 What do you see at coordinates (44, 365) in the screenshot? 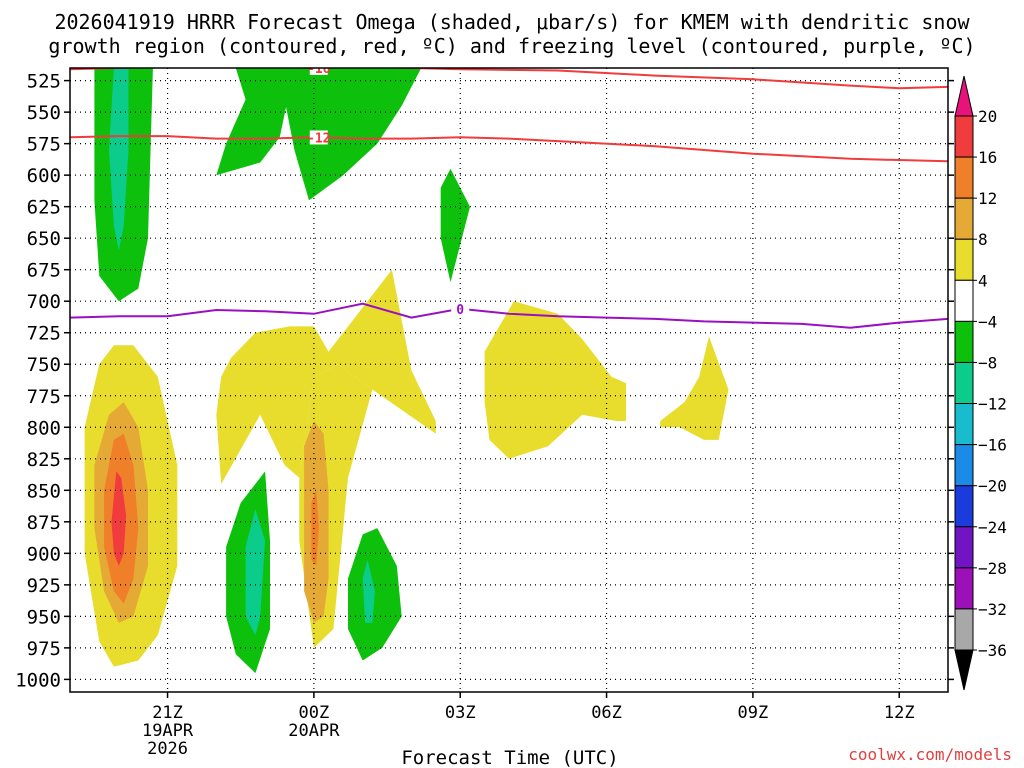
I see `y-tick-label-9: 750` at bounding box center [44, 365].